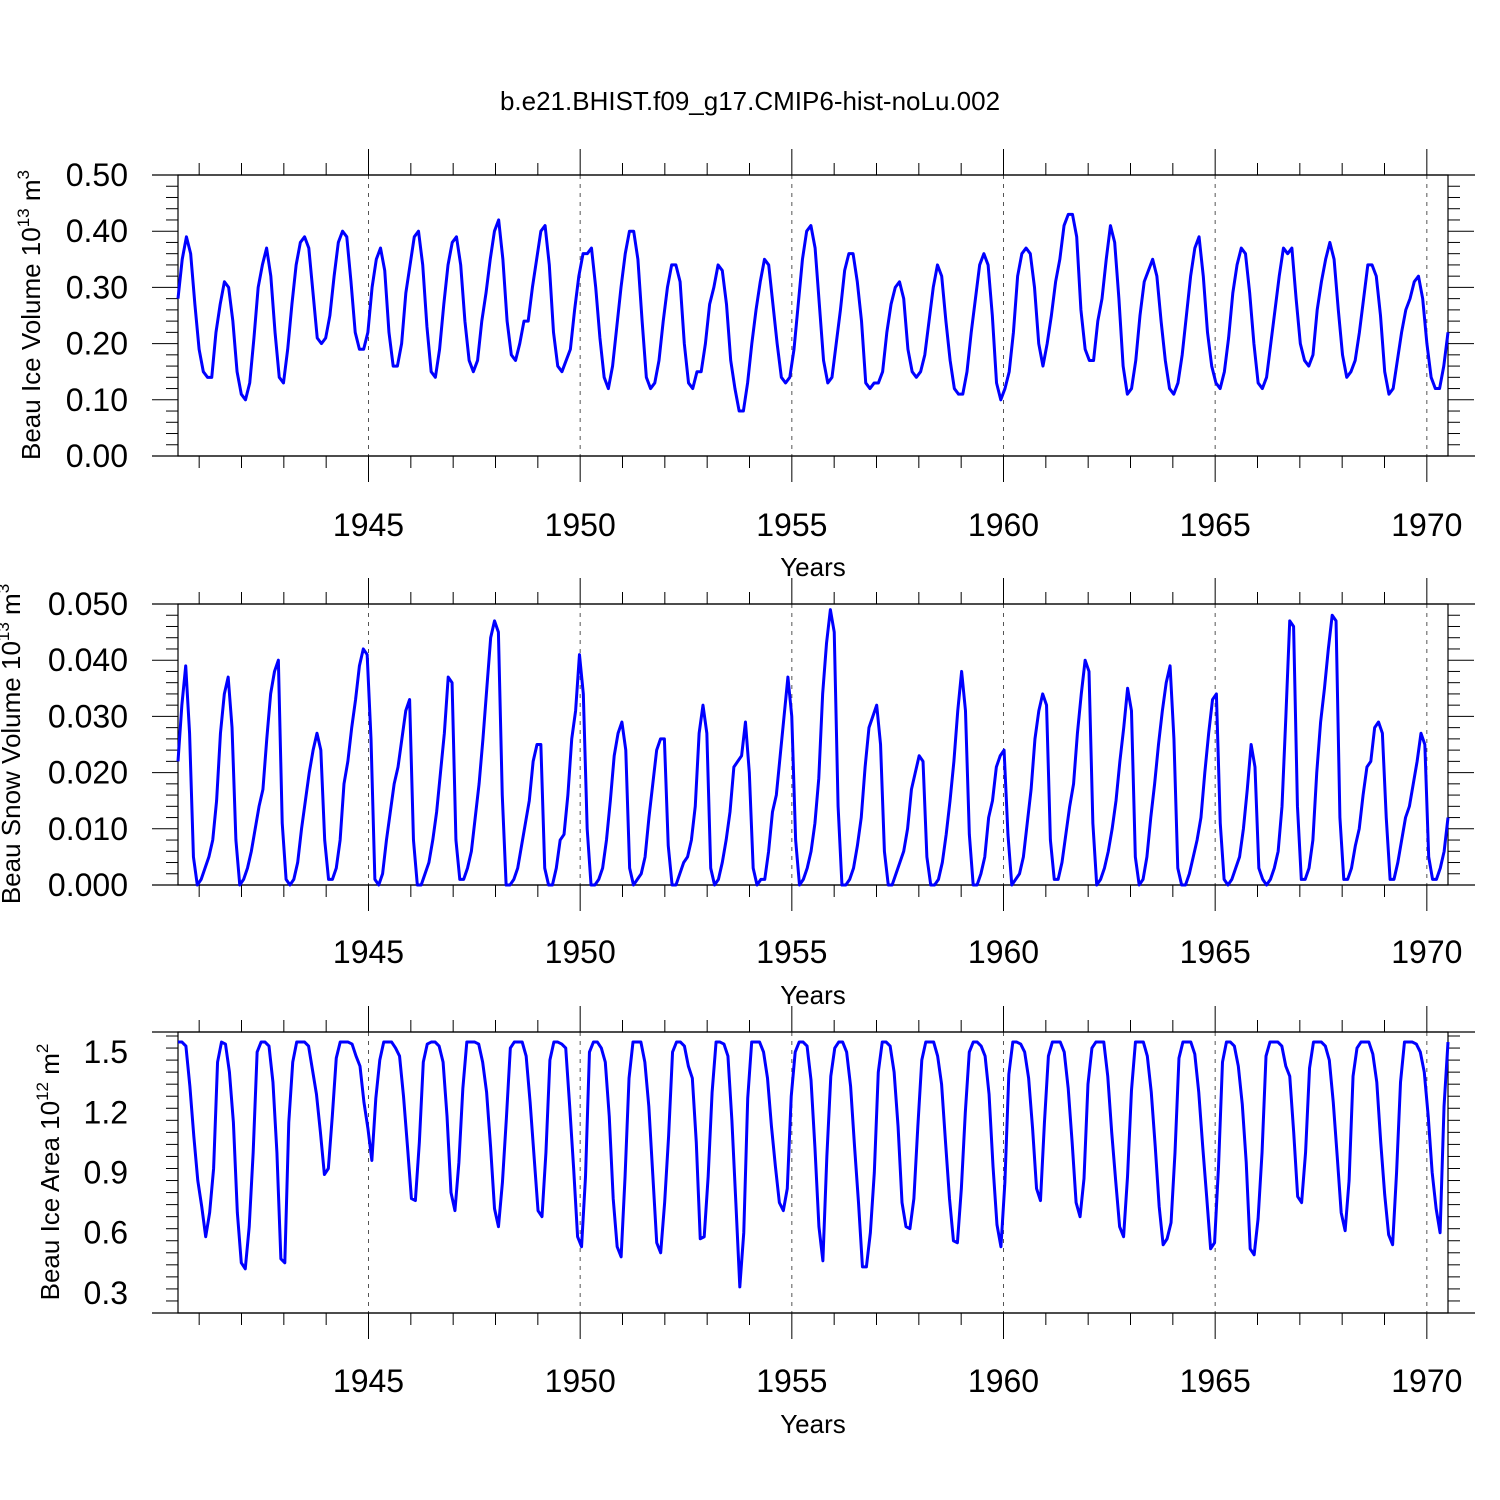  I want to click on y-axis-label-snow-volume: Beau Snow Volume 1013 m3, so click(13, 744).